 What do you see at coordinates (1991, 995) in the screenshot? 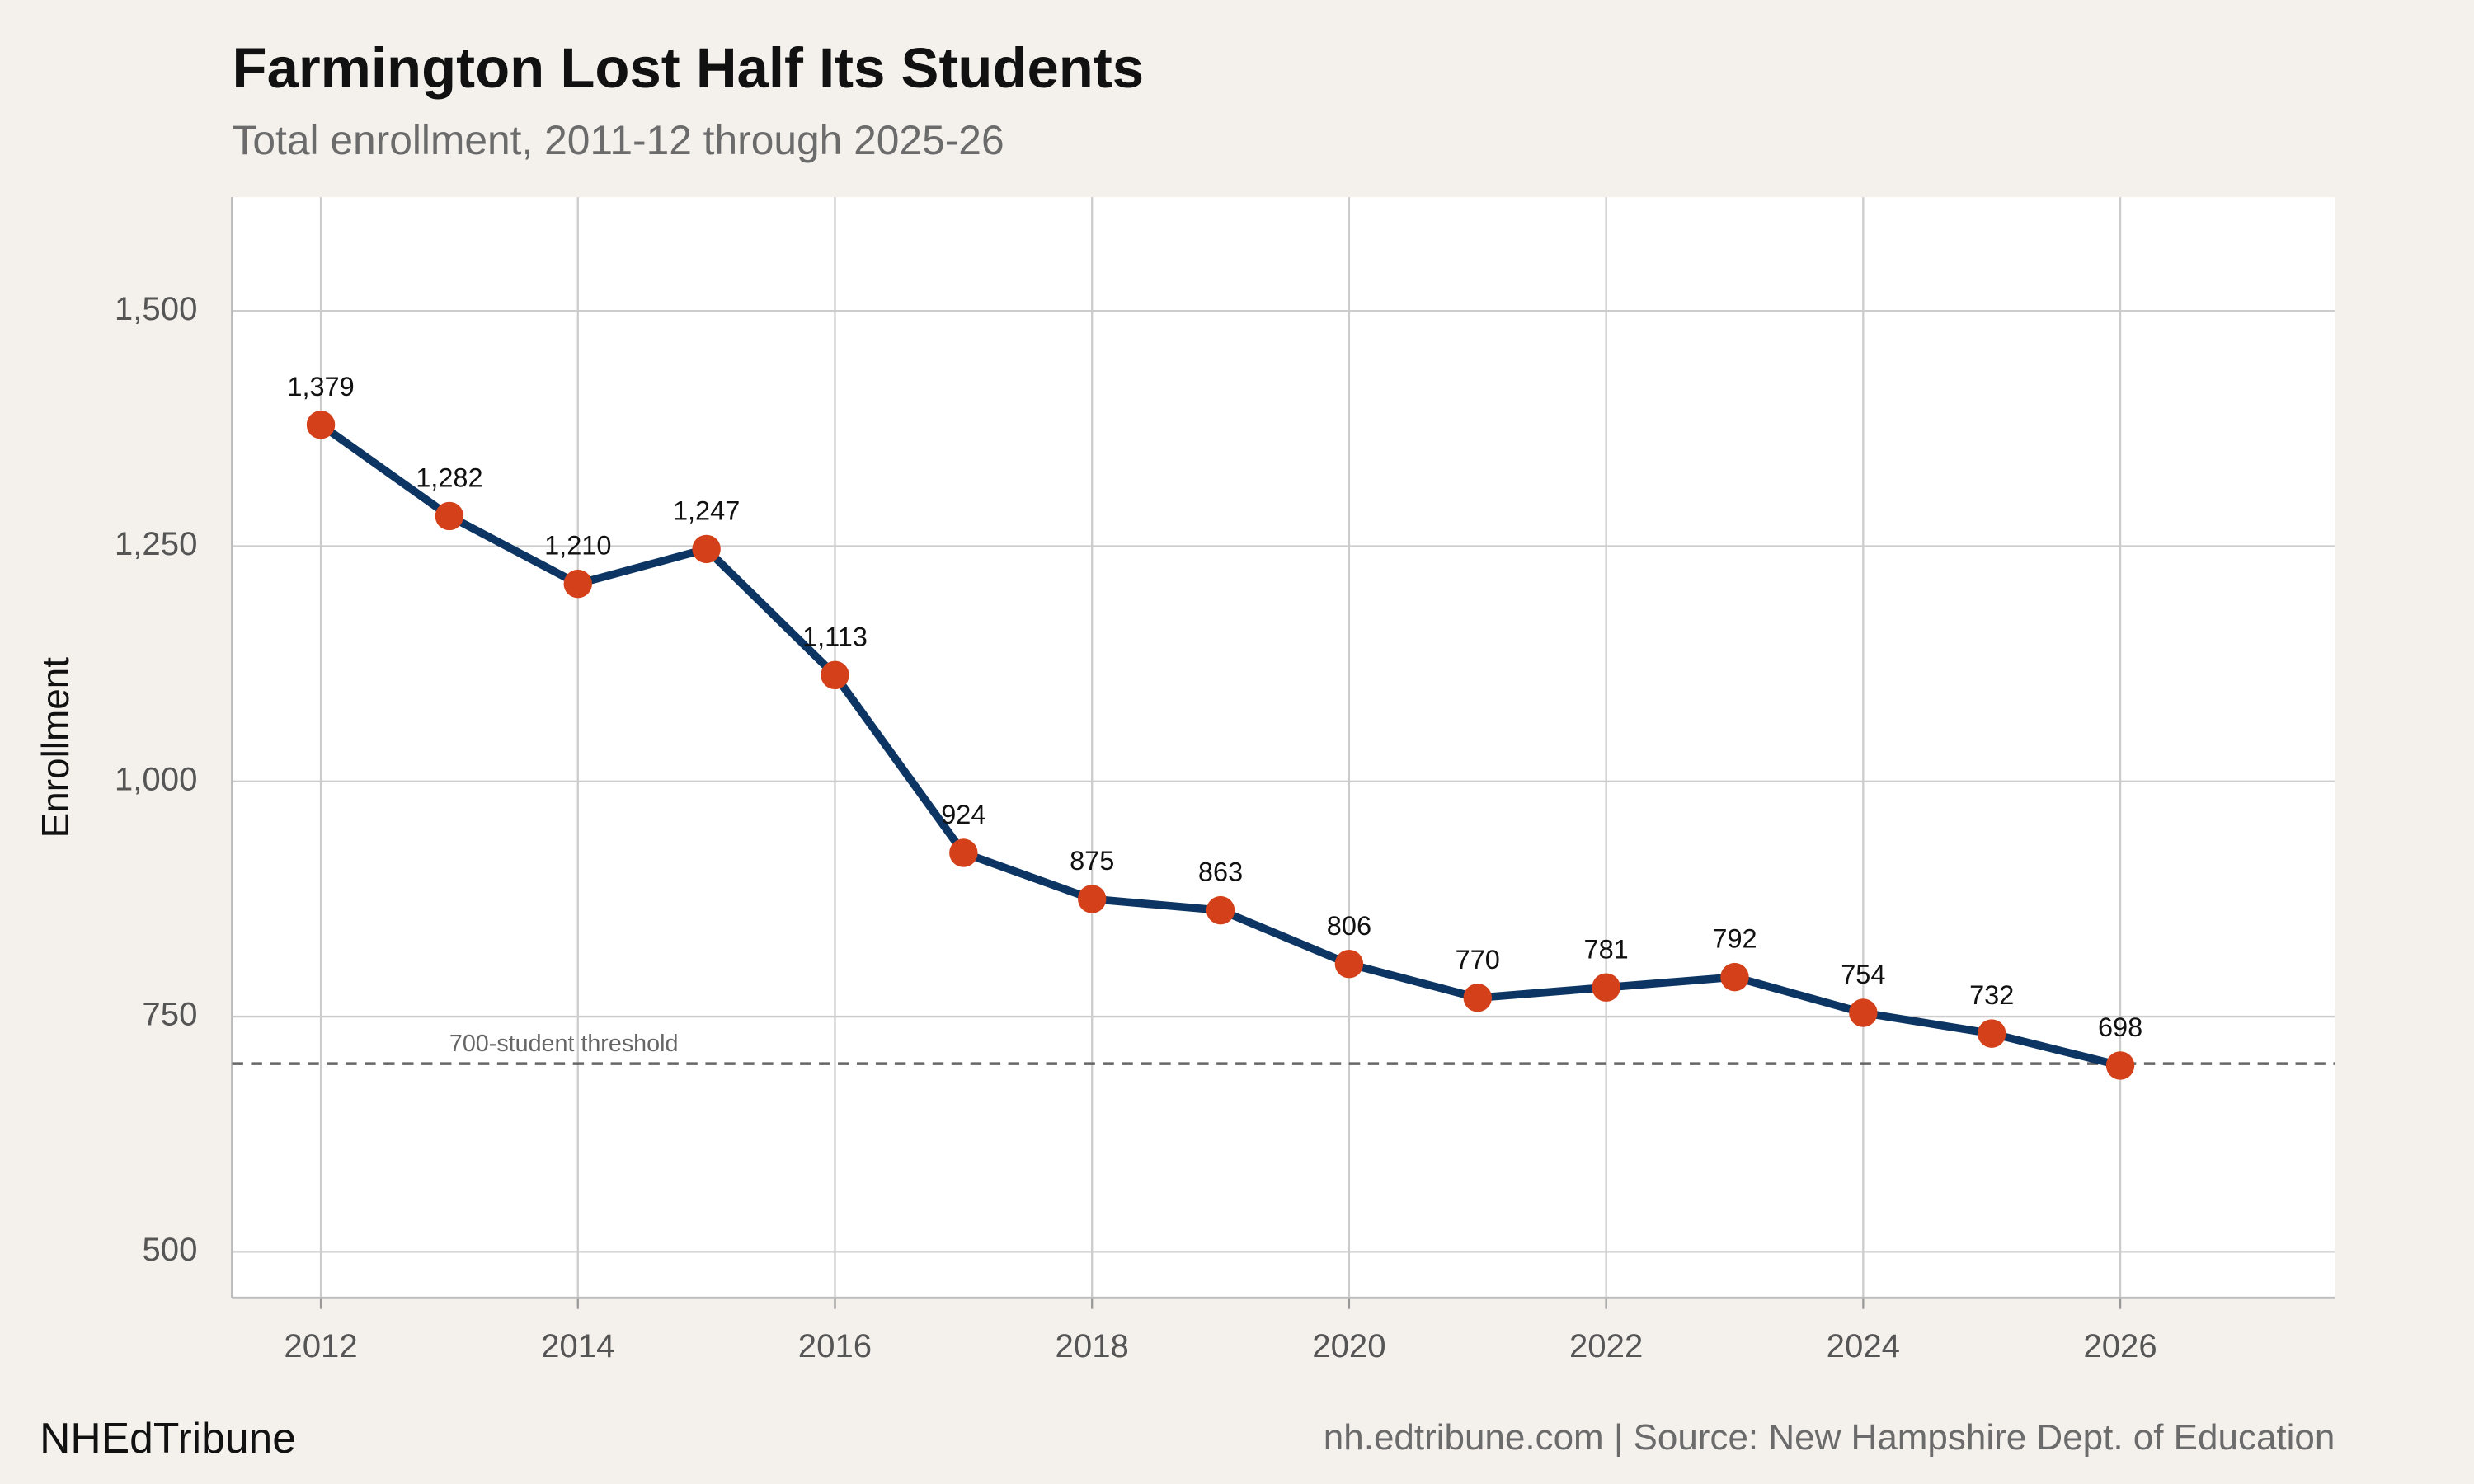
I see `value-label: 732` at bounding box center [1991, 995].